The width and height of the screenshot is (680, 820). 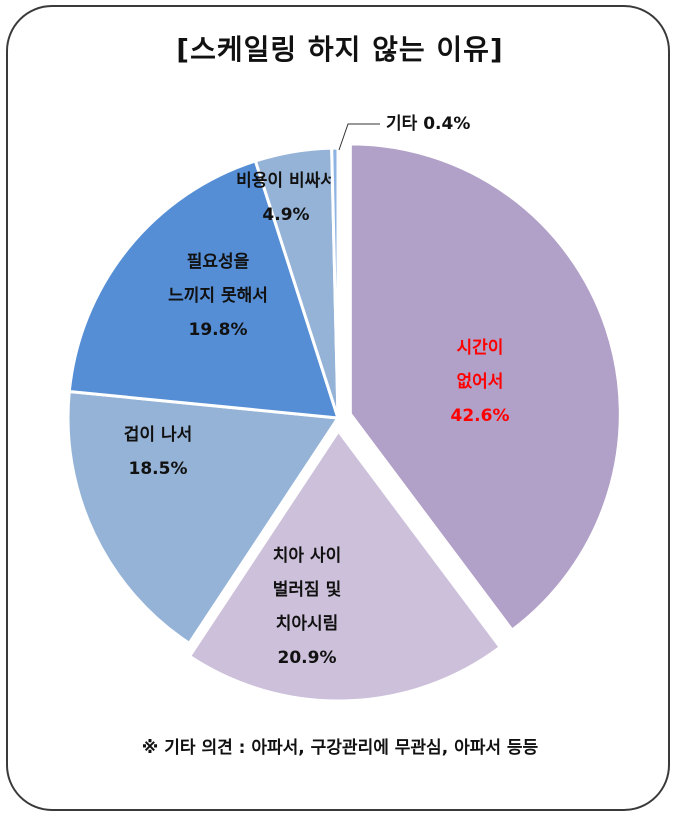 What do you see at coordinates (307, 590) in the screenshot?
I see `slice-label: 벌러짐 및` at bounding box center [307, 590].